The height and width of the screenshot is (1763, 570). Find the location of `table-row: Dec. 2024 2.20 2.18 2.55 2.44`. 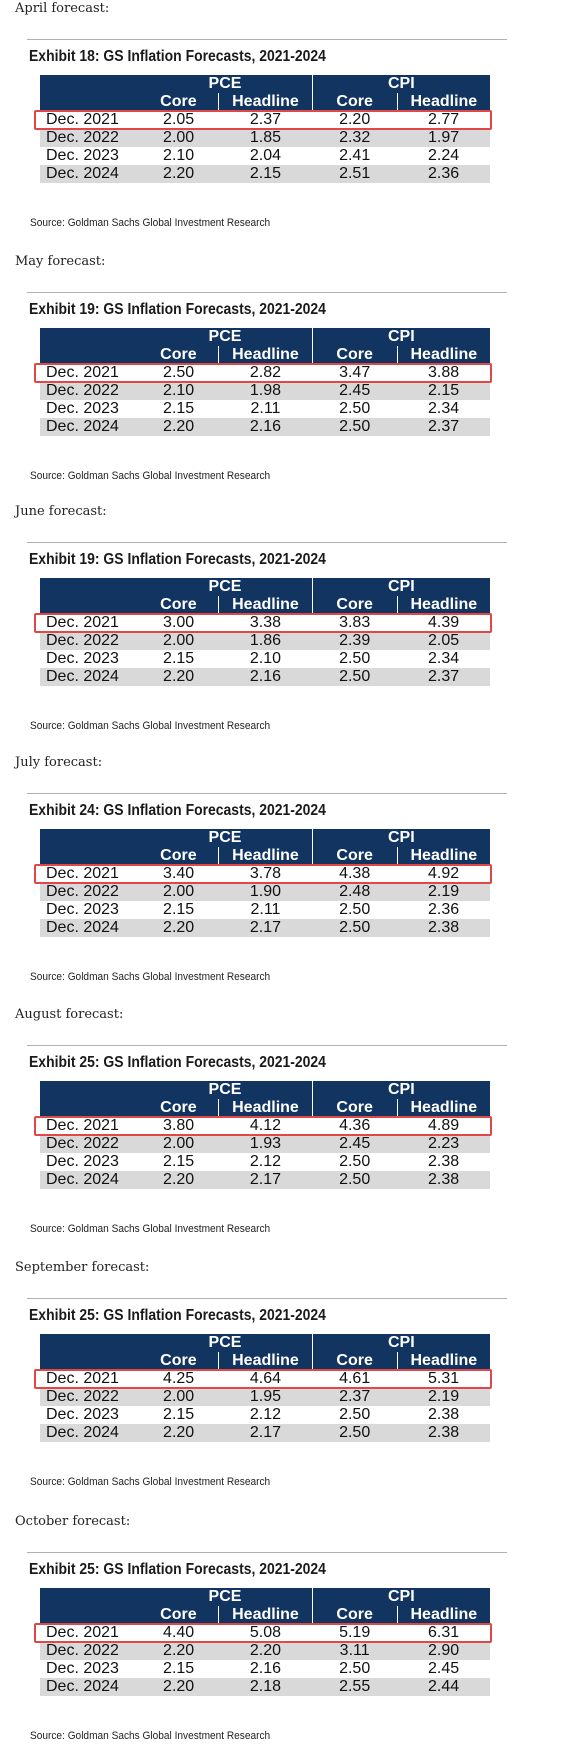

table-row: Dec. 2024 2.20 2.18 2.55 2.44 is located at coordinates (265, 1687).